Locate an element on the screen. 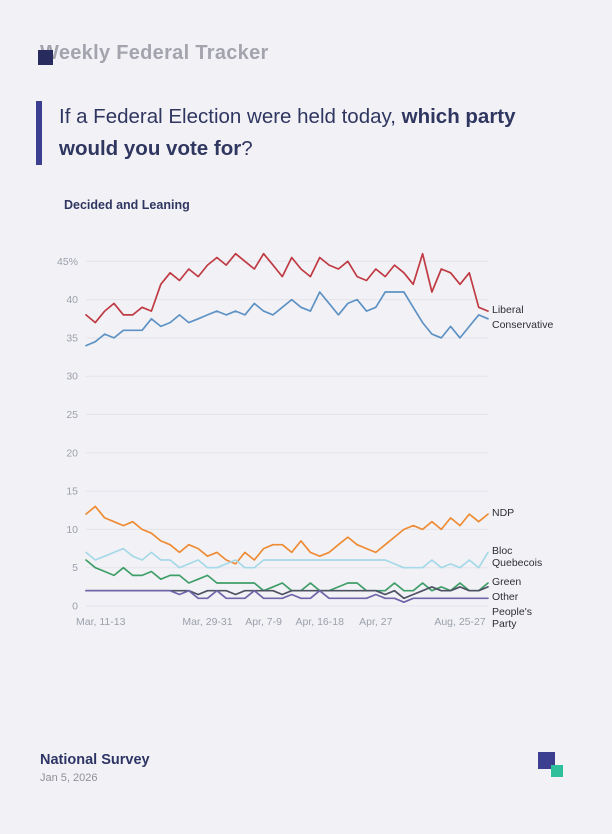 Image resolution: width=612 pixels, height=834 pixels. series-line-green is located at coordinates (287, 575).